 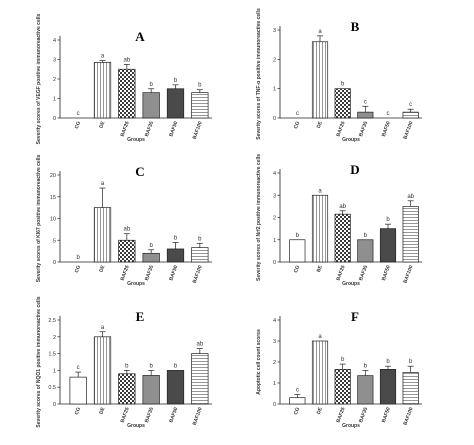 What do you see at coordinates (140, 316) in the screenshot?
I see `panel-letter: E` at bounding box center [140, 316].